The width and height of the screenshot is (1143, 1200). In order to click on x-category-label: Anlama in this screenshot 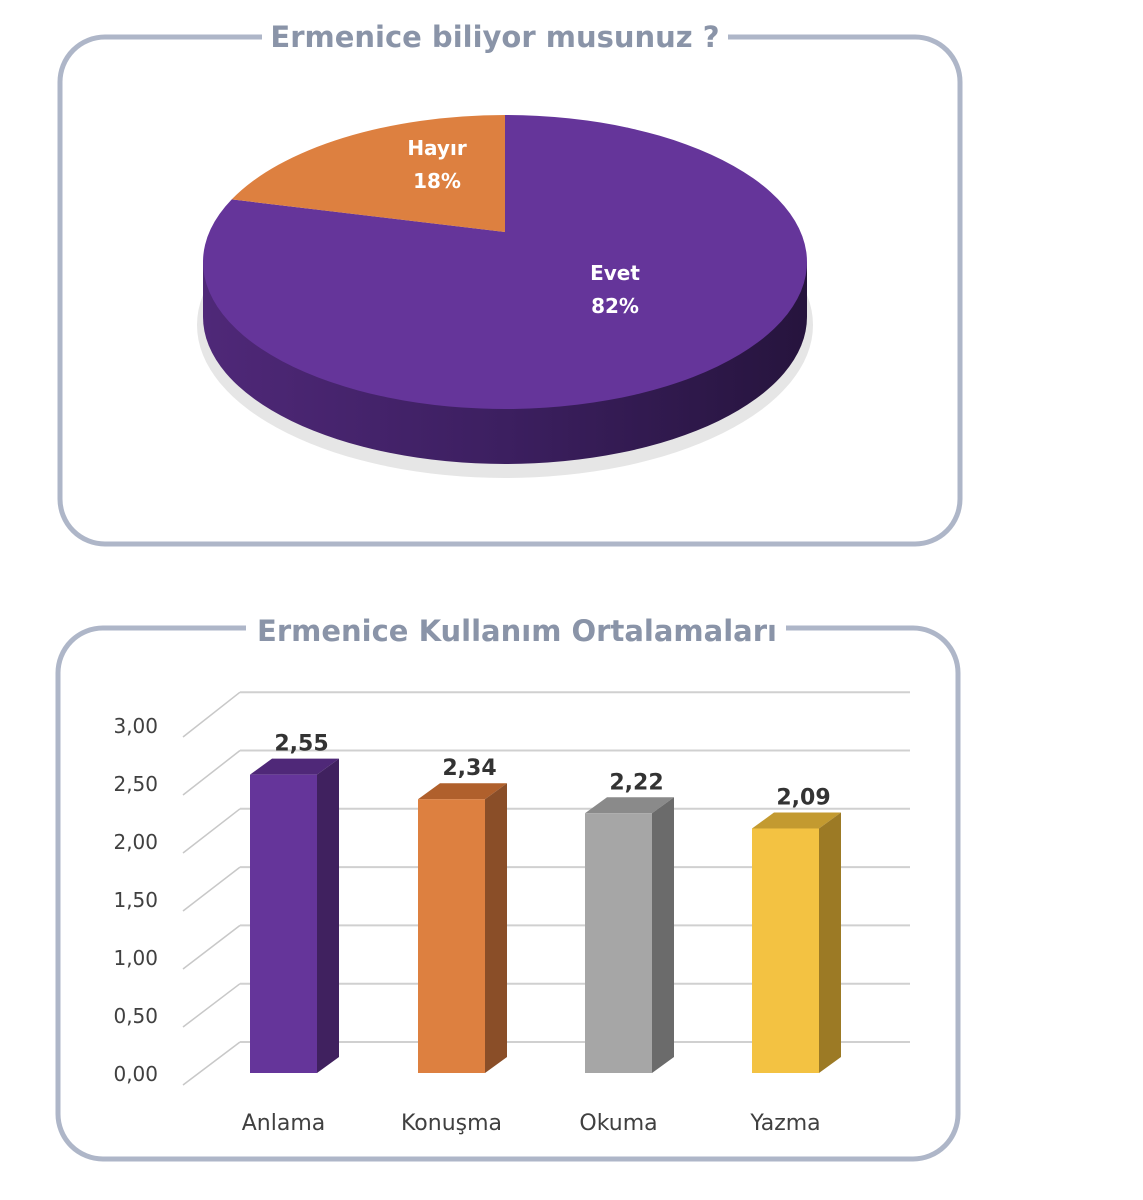, I will do `click(284, 1123)`.